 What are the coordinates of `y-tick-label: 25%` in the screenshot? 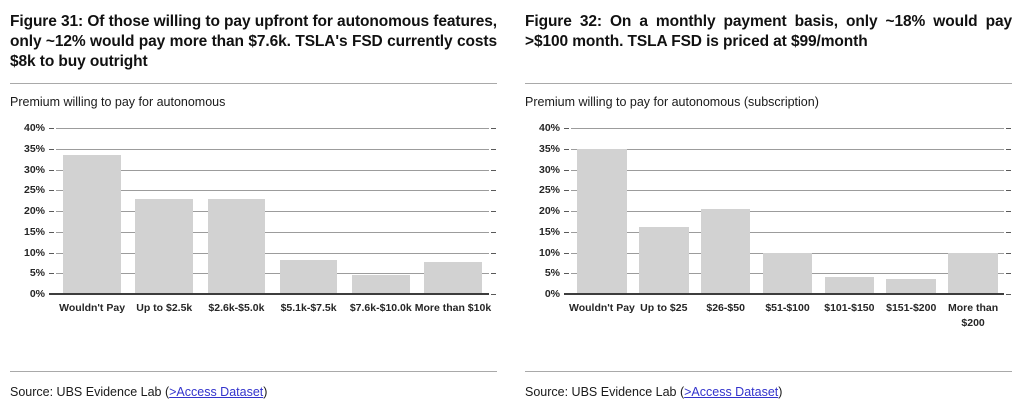 It's located at (549, 190).